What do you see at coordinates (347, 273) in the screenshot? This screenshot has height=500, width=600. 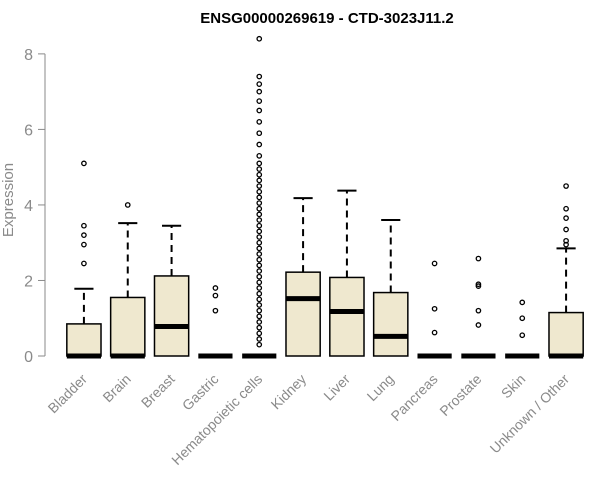 I see `box-liver` at bounding box center [347, 273].